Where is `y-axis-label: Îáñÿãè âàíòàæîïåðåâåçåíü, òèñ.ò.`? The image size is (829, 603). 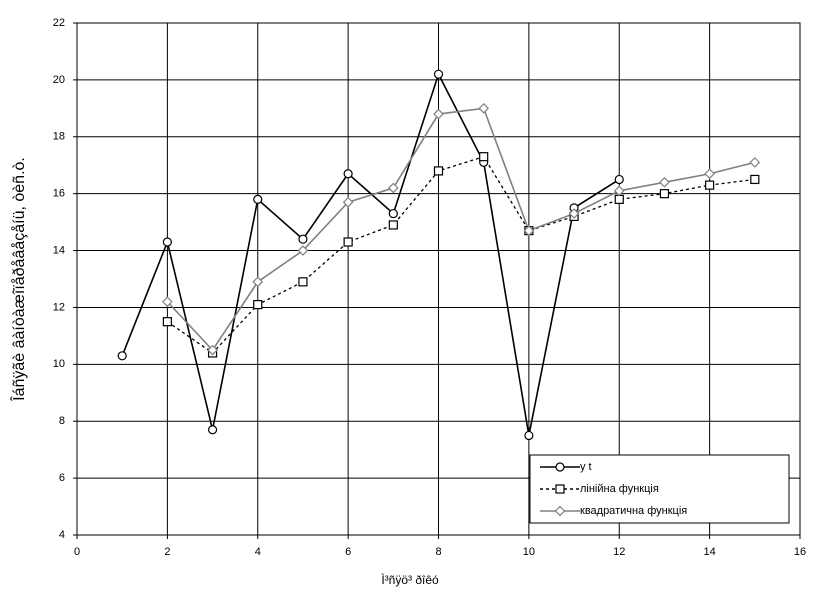 y-axis-label: Îáñÿãè âàíòàæîïåðåâåçåíü, òèñ.ò. is located at coordinates (18, 279).